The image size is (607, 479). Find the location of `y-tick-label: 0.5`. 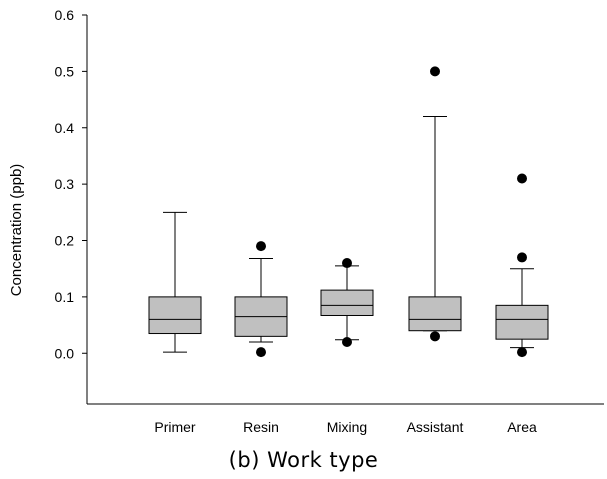

y-tick-label: 0.5 is located at coordinates (65, 71).